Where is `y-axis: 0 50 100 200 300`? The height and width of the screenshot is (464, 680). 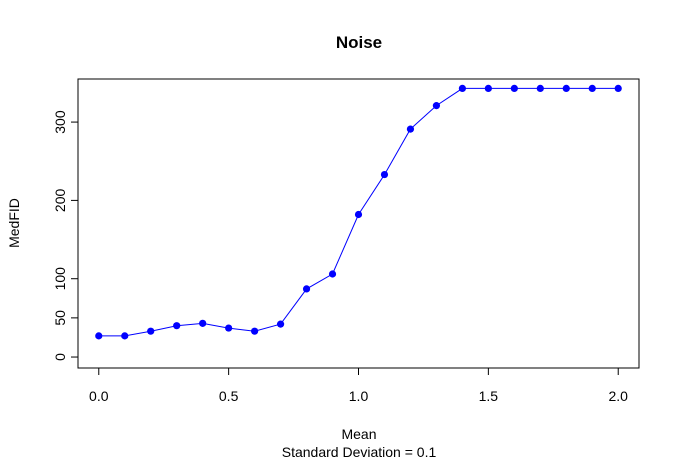 y-axis: 0 50 100 200 300 is located at coordinates (65, 235).